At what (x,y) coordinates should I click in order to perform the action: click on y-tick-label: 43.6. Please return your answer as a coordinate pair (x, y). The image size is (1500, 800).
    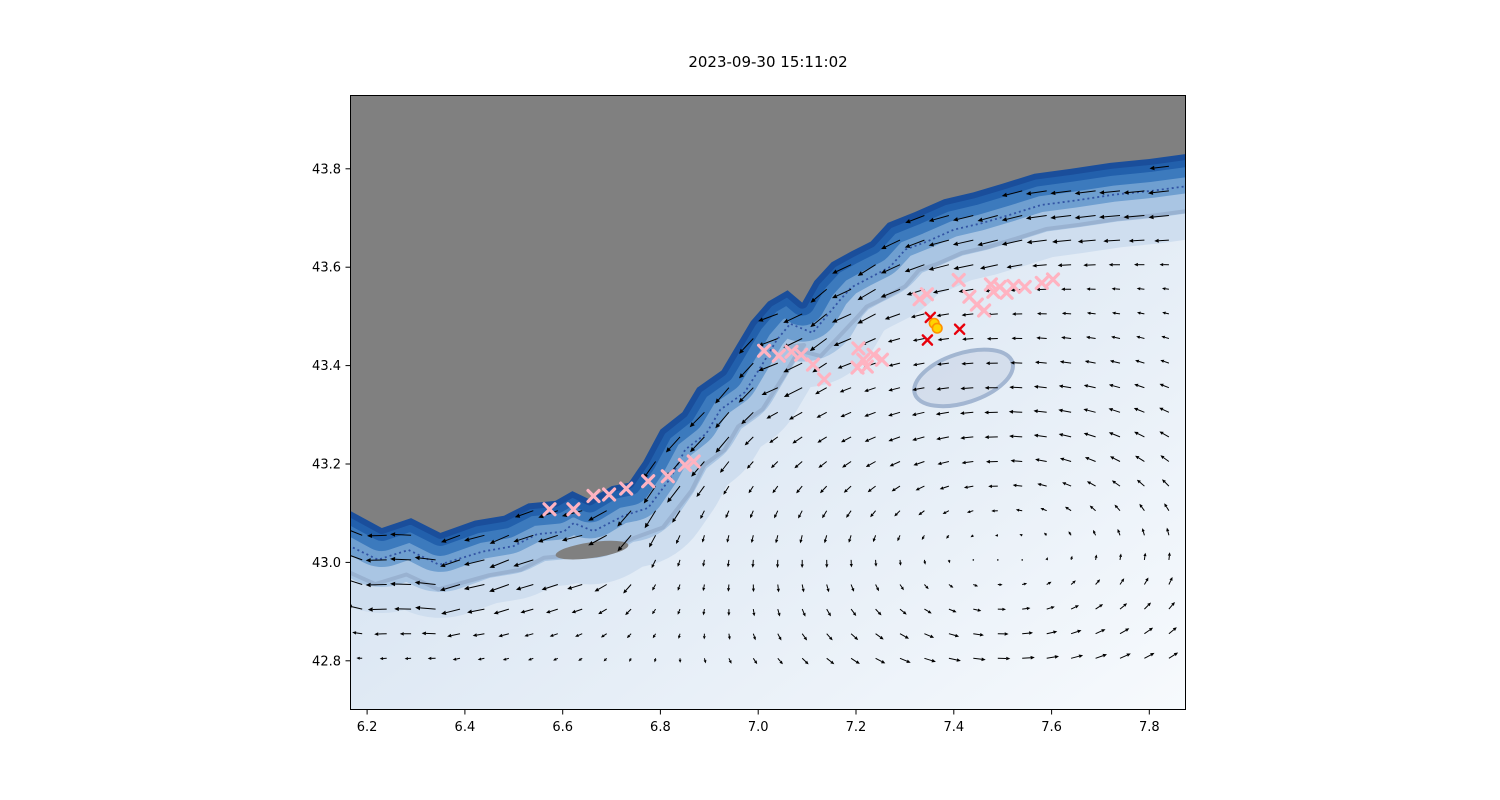
    Looking at the image, I should click on (326, 268).